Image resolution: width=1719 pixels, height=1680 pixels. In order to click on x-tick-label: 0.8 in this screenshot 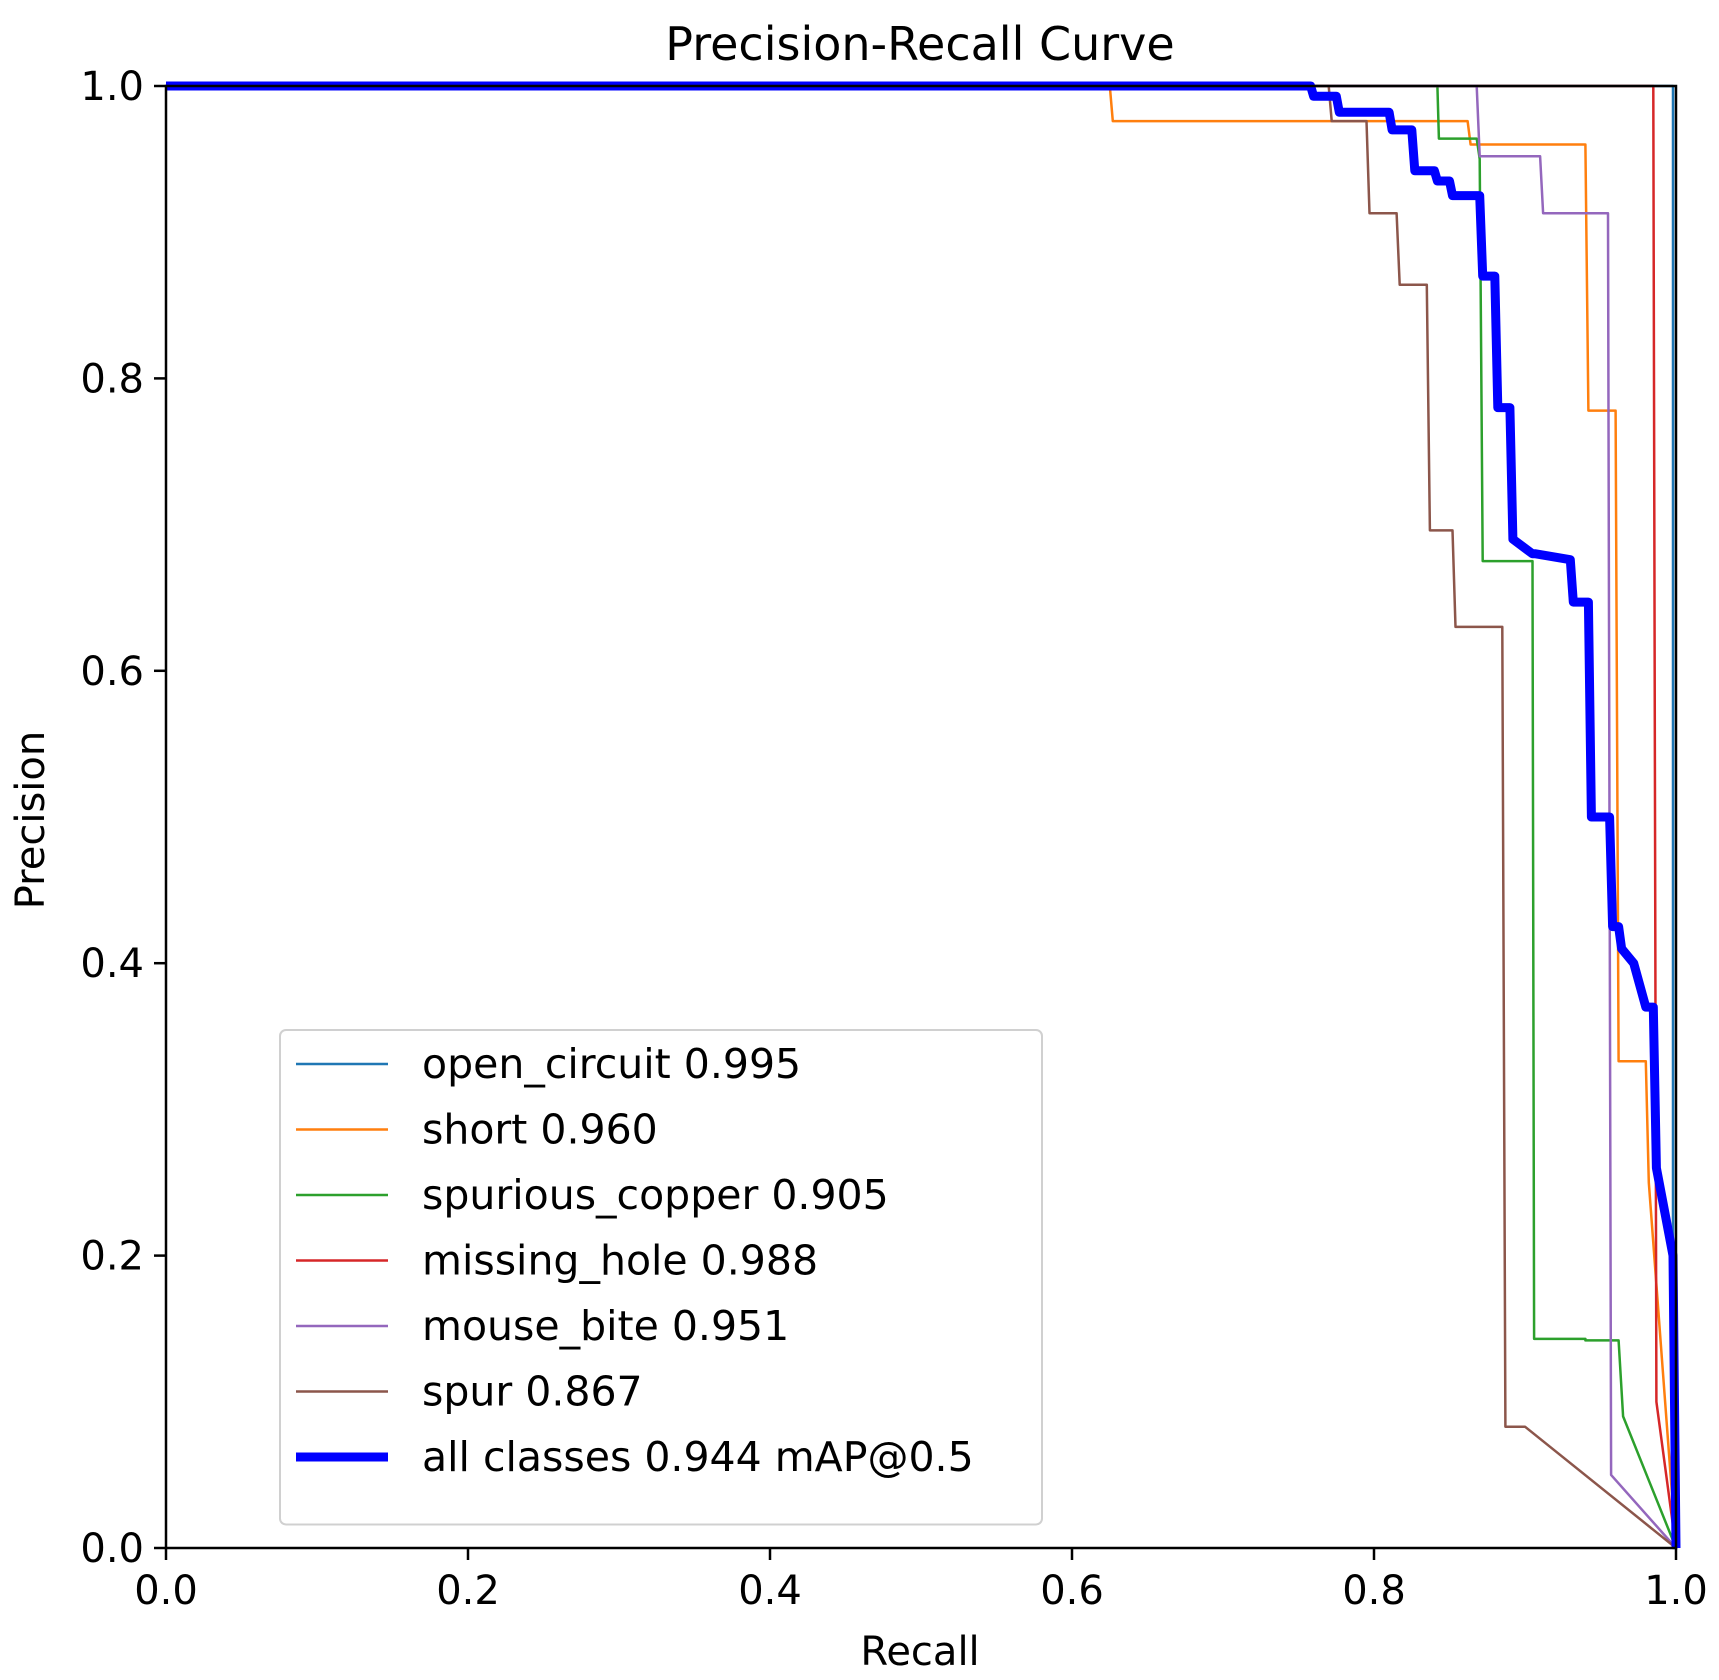, I will do `click(1374, 1591)`.